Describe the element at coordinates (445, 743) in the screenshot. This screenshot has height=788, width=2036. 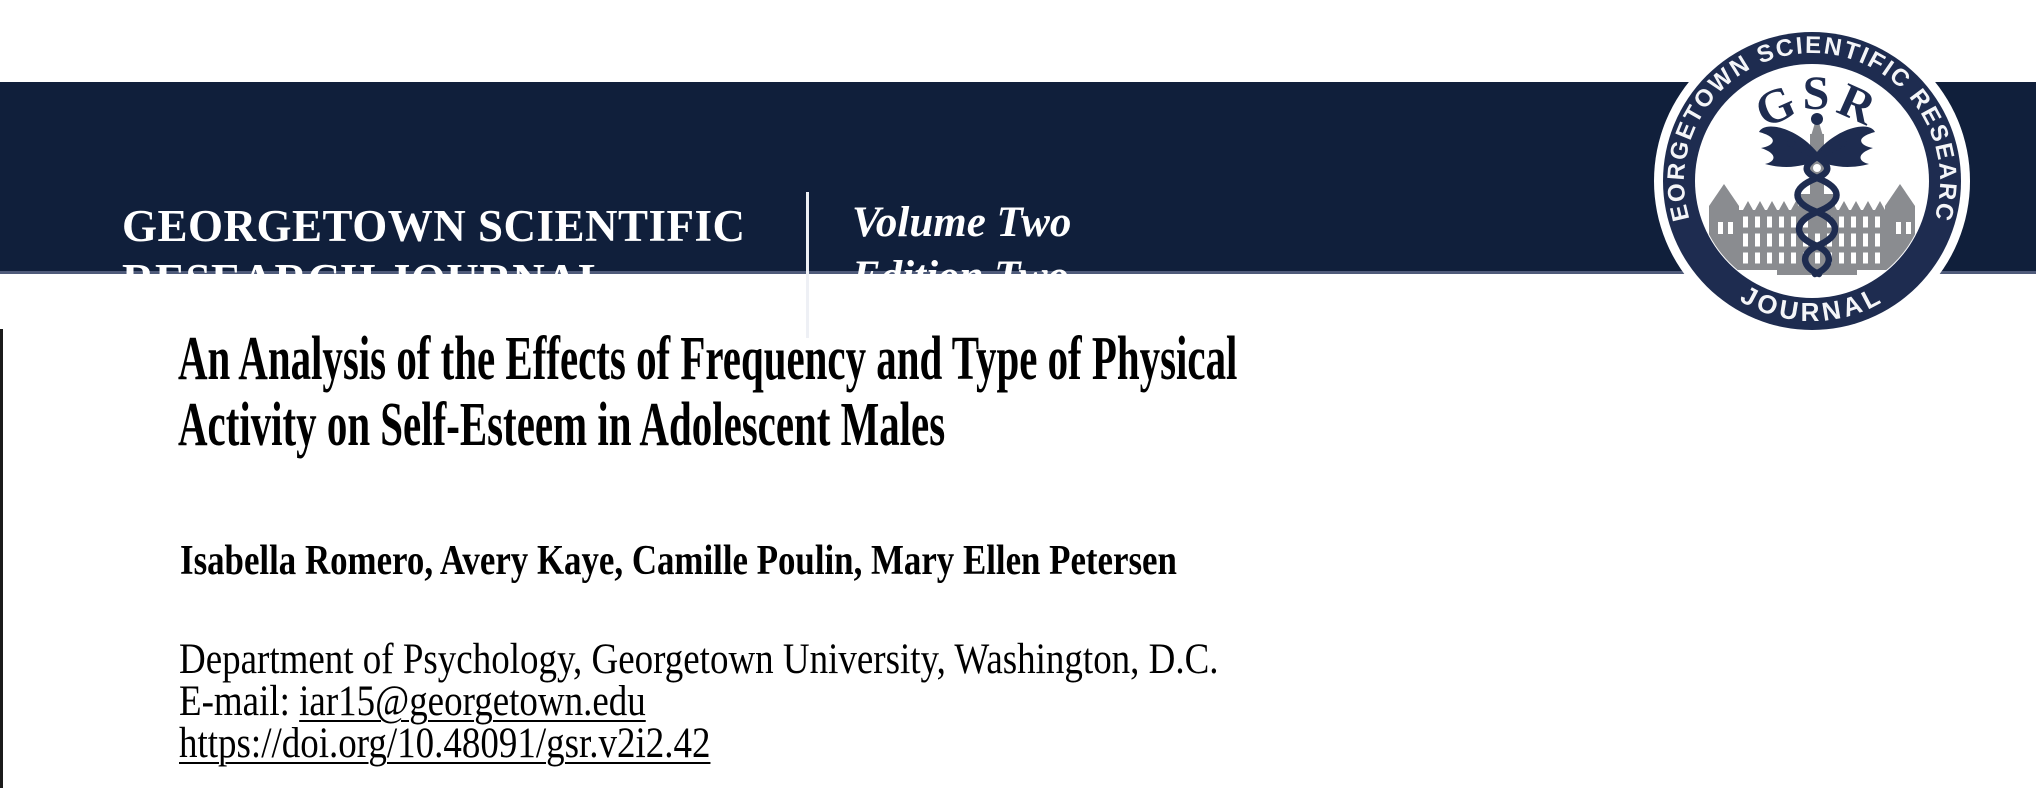
I see `doi-link: https://doi.org/10.48091/gsr.v2i2.42` at that location.